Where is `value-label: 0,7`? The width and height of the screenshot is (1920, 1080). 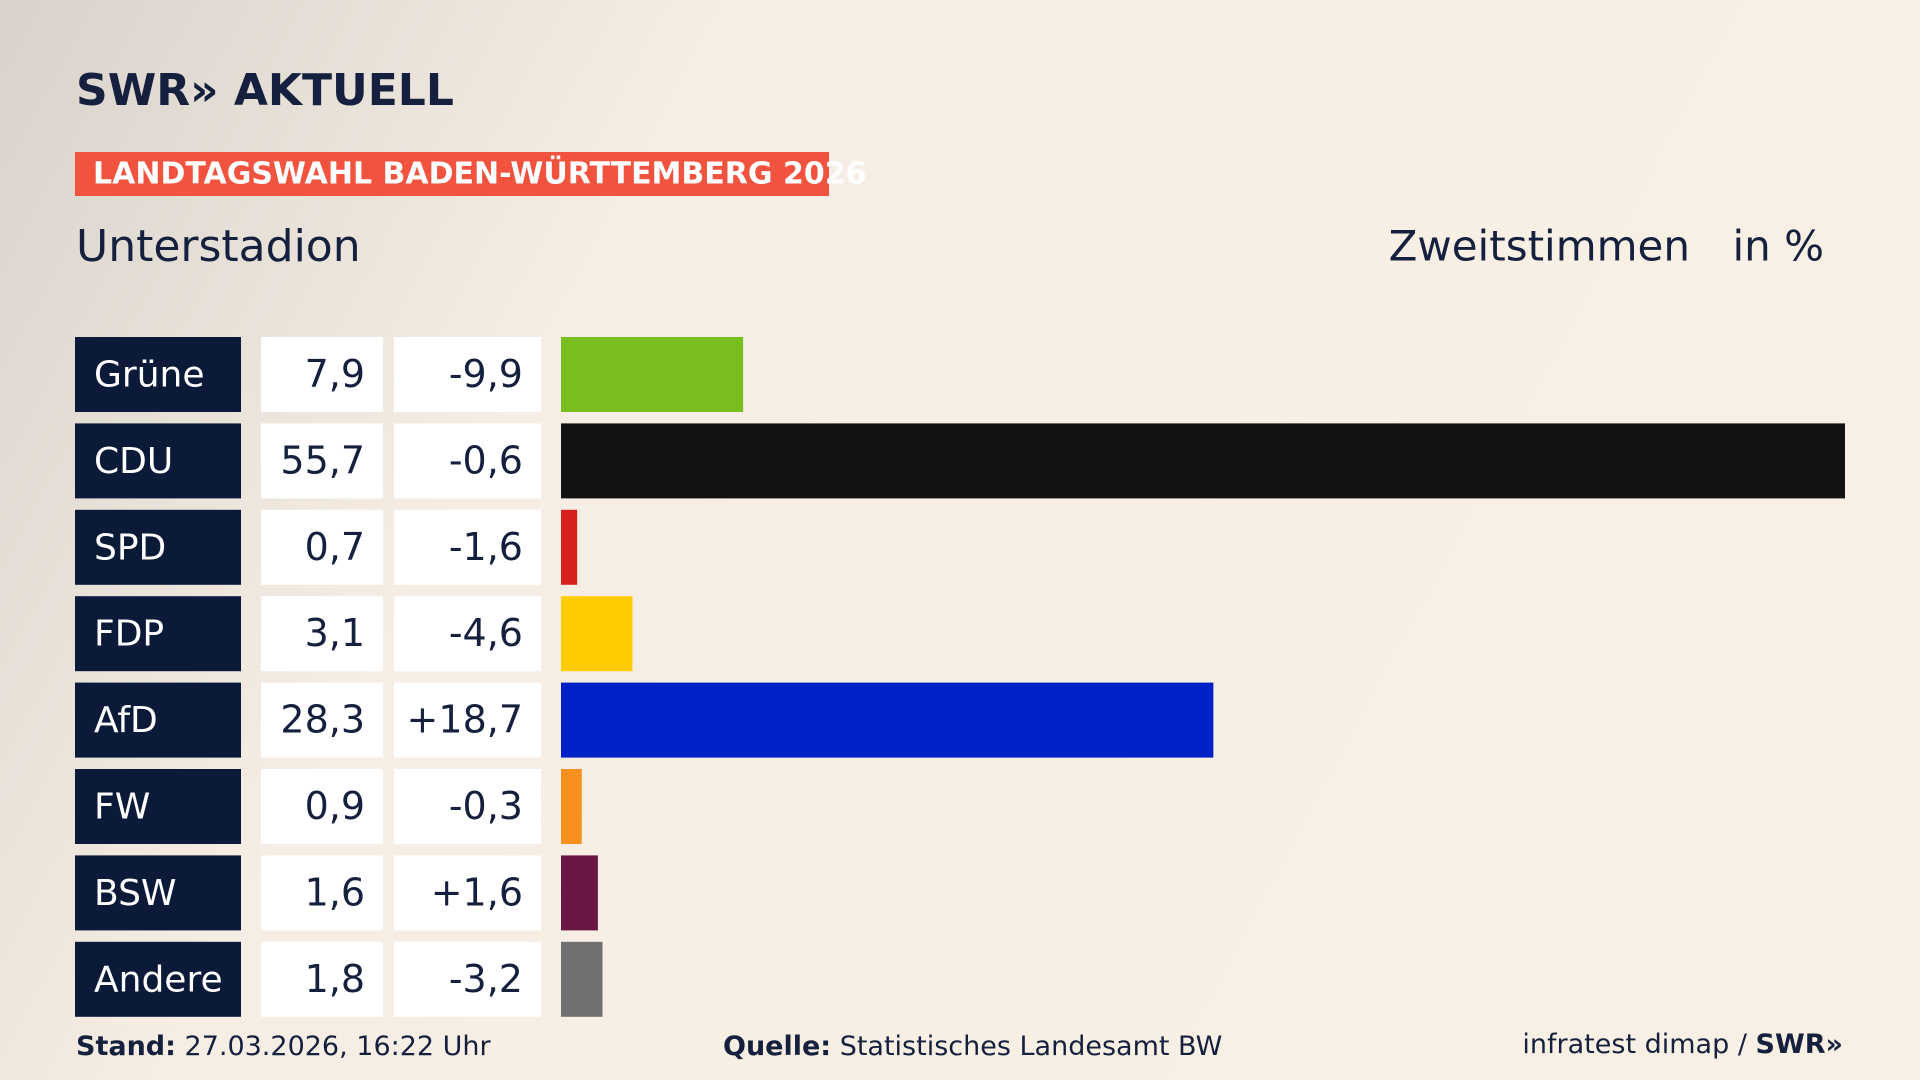 value-label: 0,7 is located at coordinates (335, 547).